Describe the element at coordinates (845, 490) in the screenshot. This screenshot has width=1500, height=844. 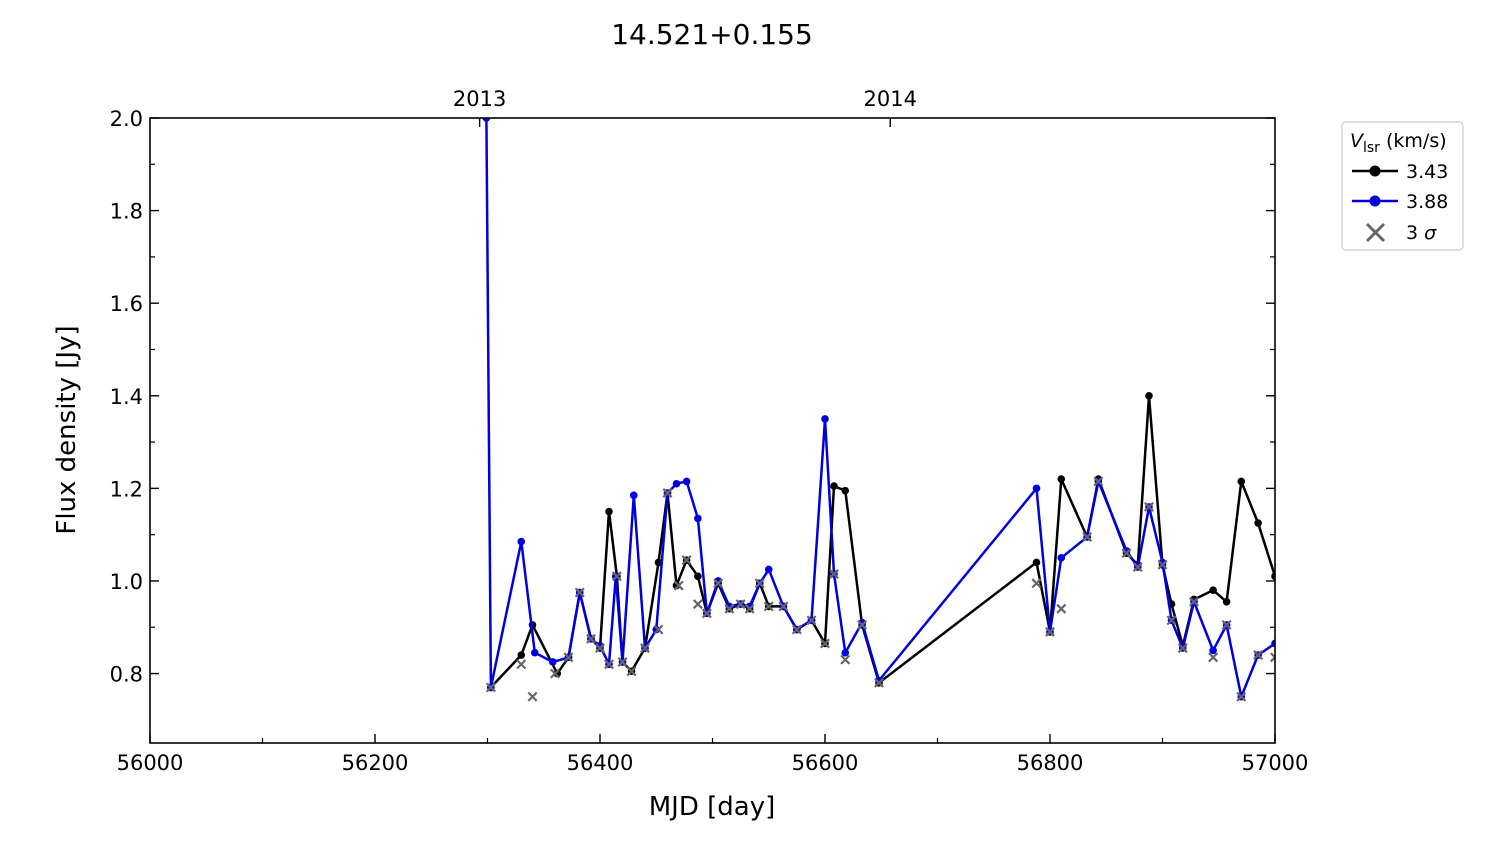
I see `data-point-3.43-30` at that location.